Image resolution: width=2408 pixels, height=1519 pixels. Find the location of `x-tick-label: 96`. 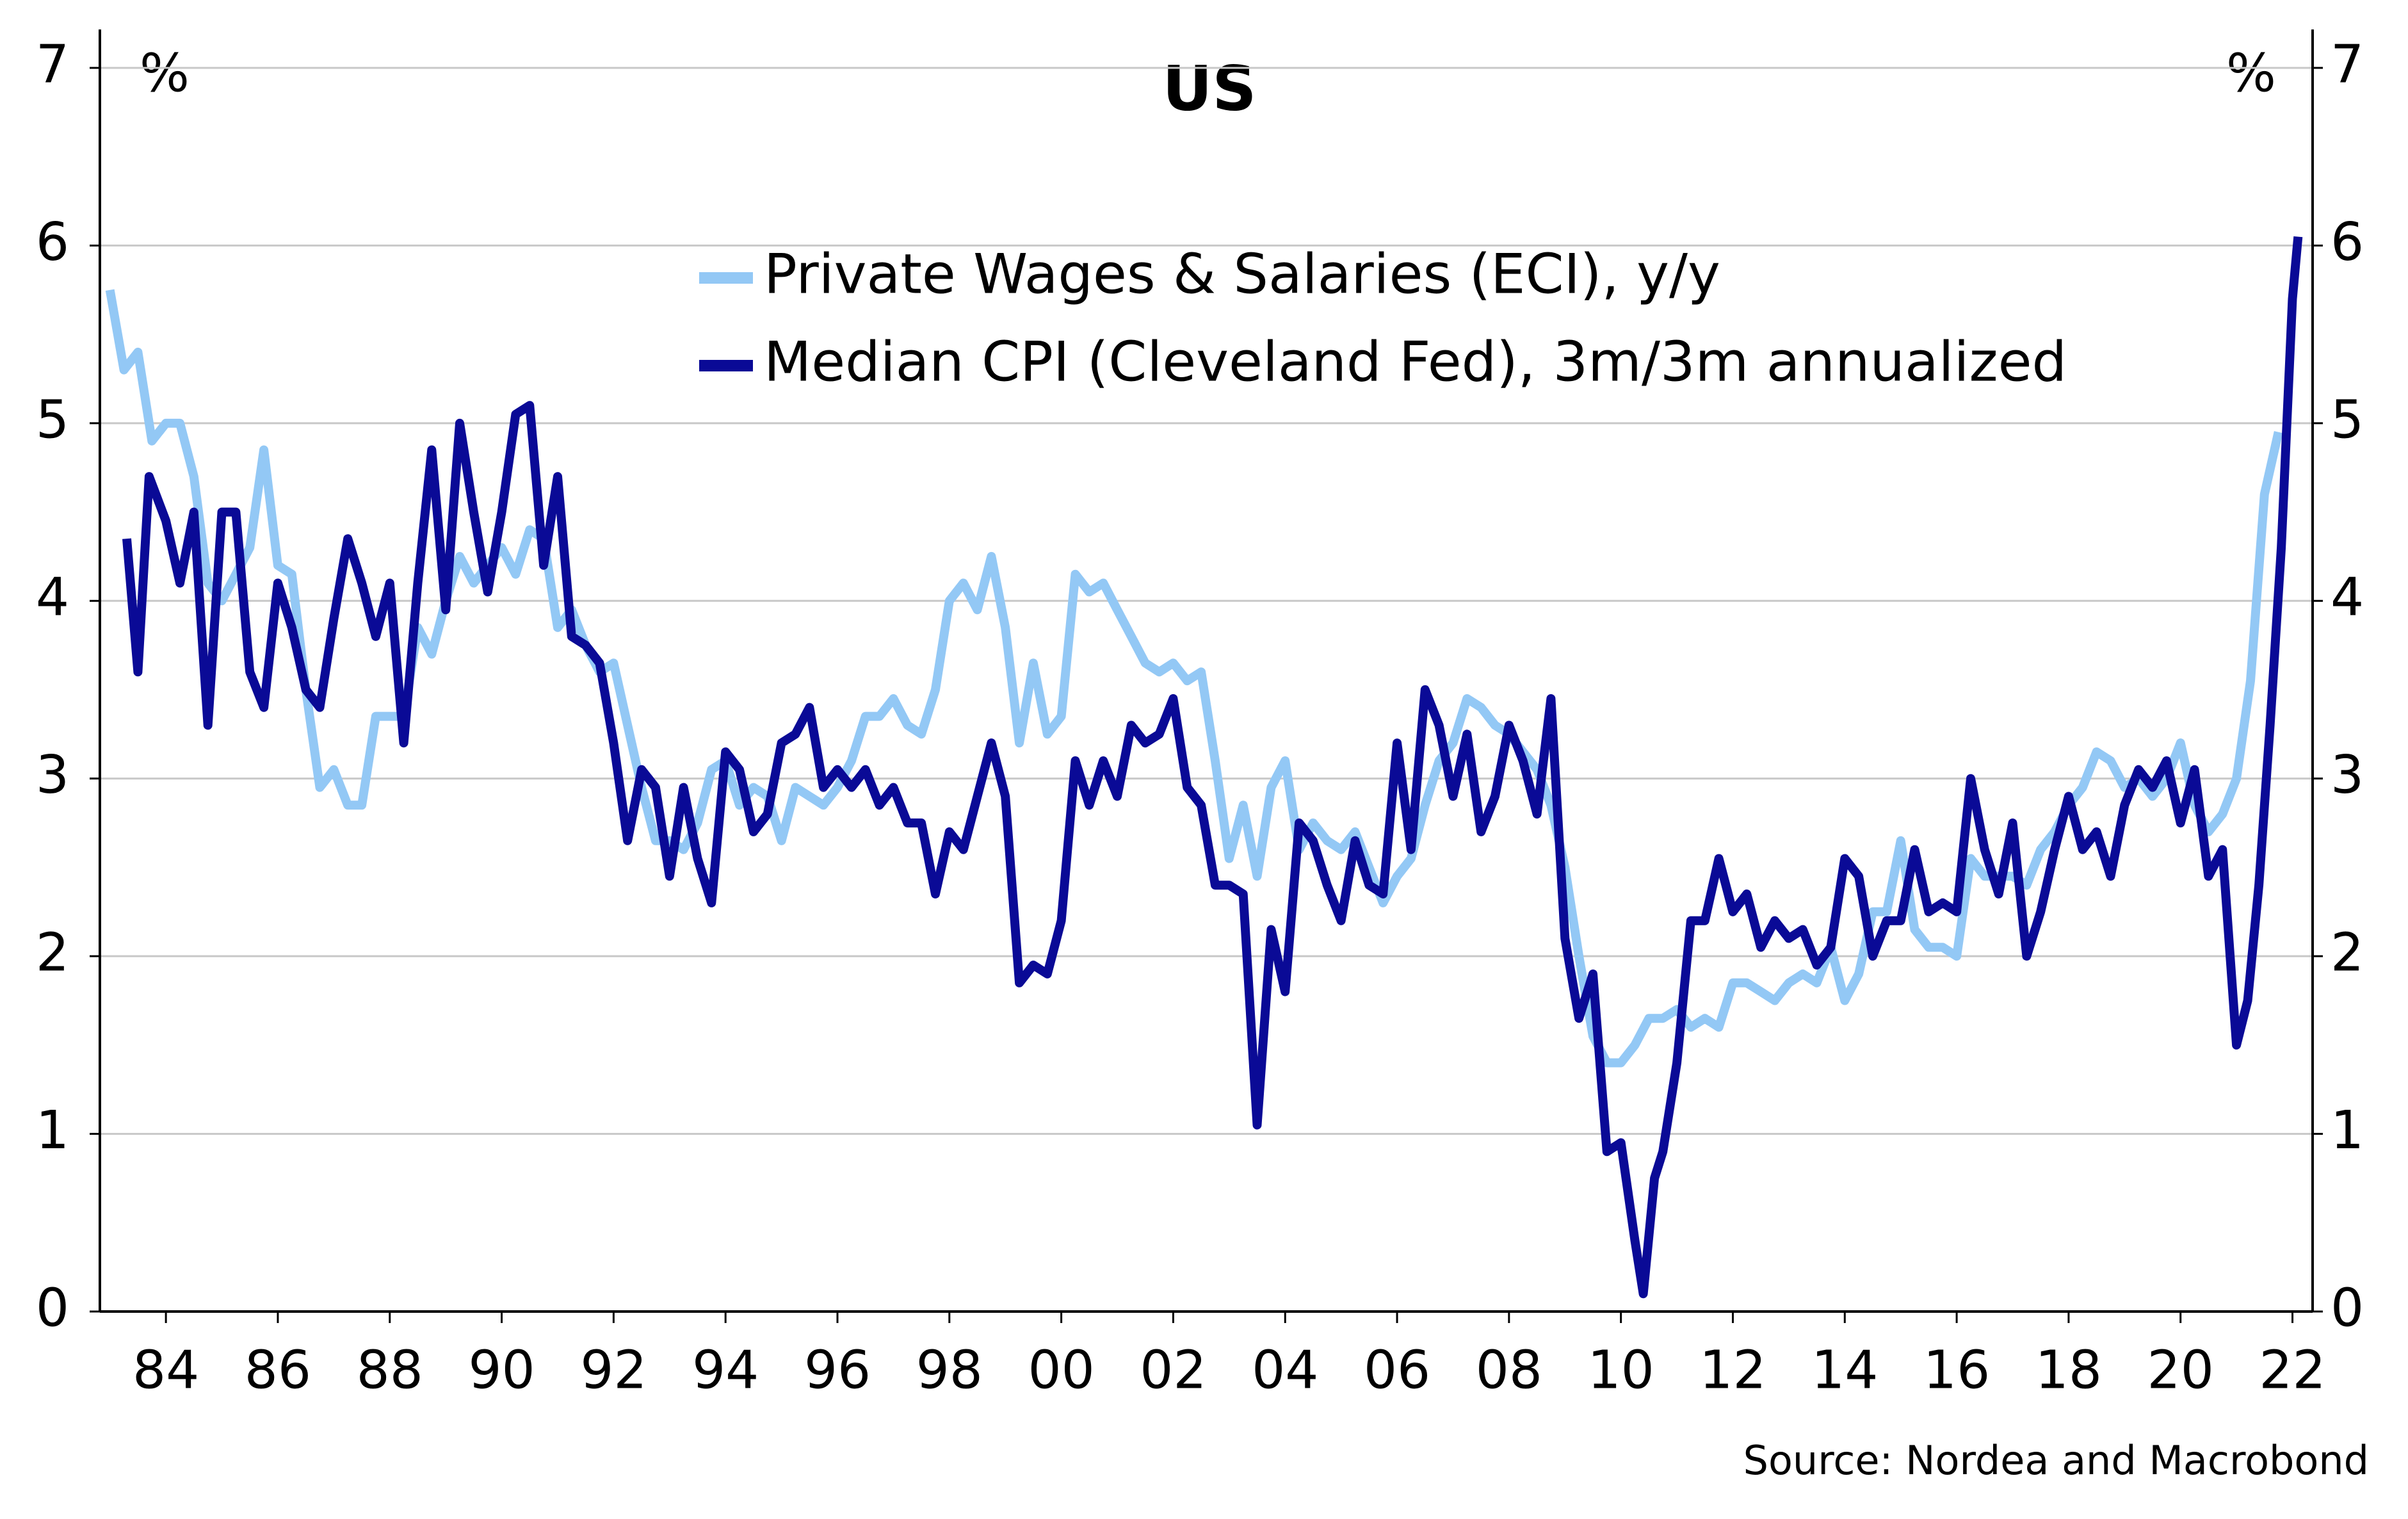

x-tick-label: 96 is located at coordinates (837, 1370).